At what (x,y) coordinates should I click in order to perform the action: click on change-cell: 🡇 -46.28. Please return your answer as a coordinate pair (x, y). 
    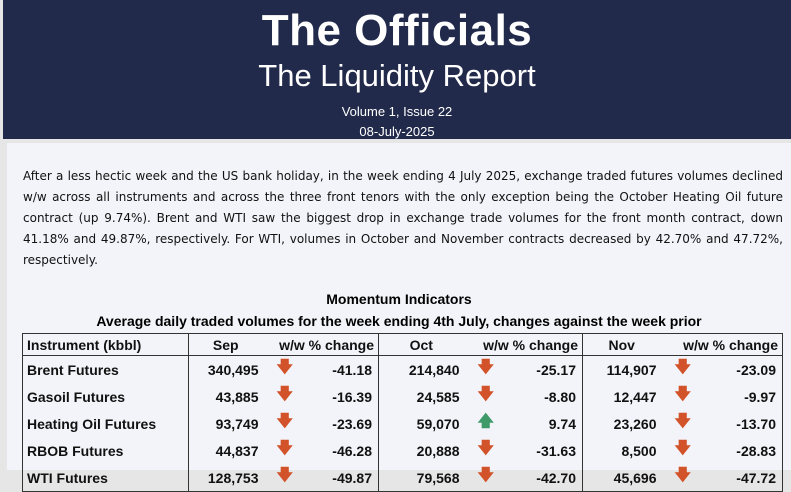
    Looking at the image, I should click on (320, 450).